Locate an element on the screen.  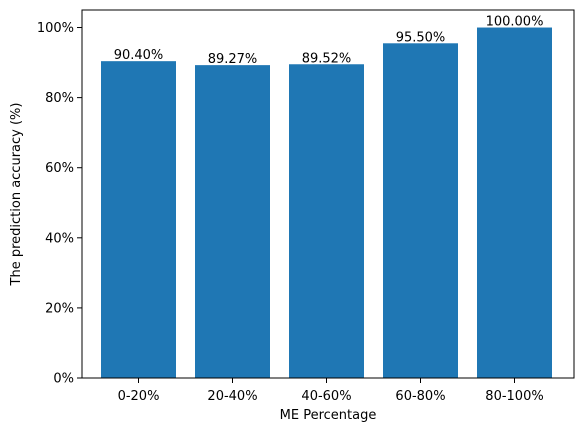
y-axis-label: The prediction accuracy (%) is located at coordinates (16, 195).